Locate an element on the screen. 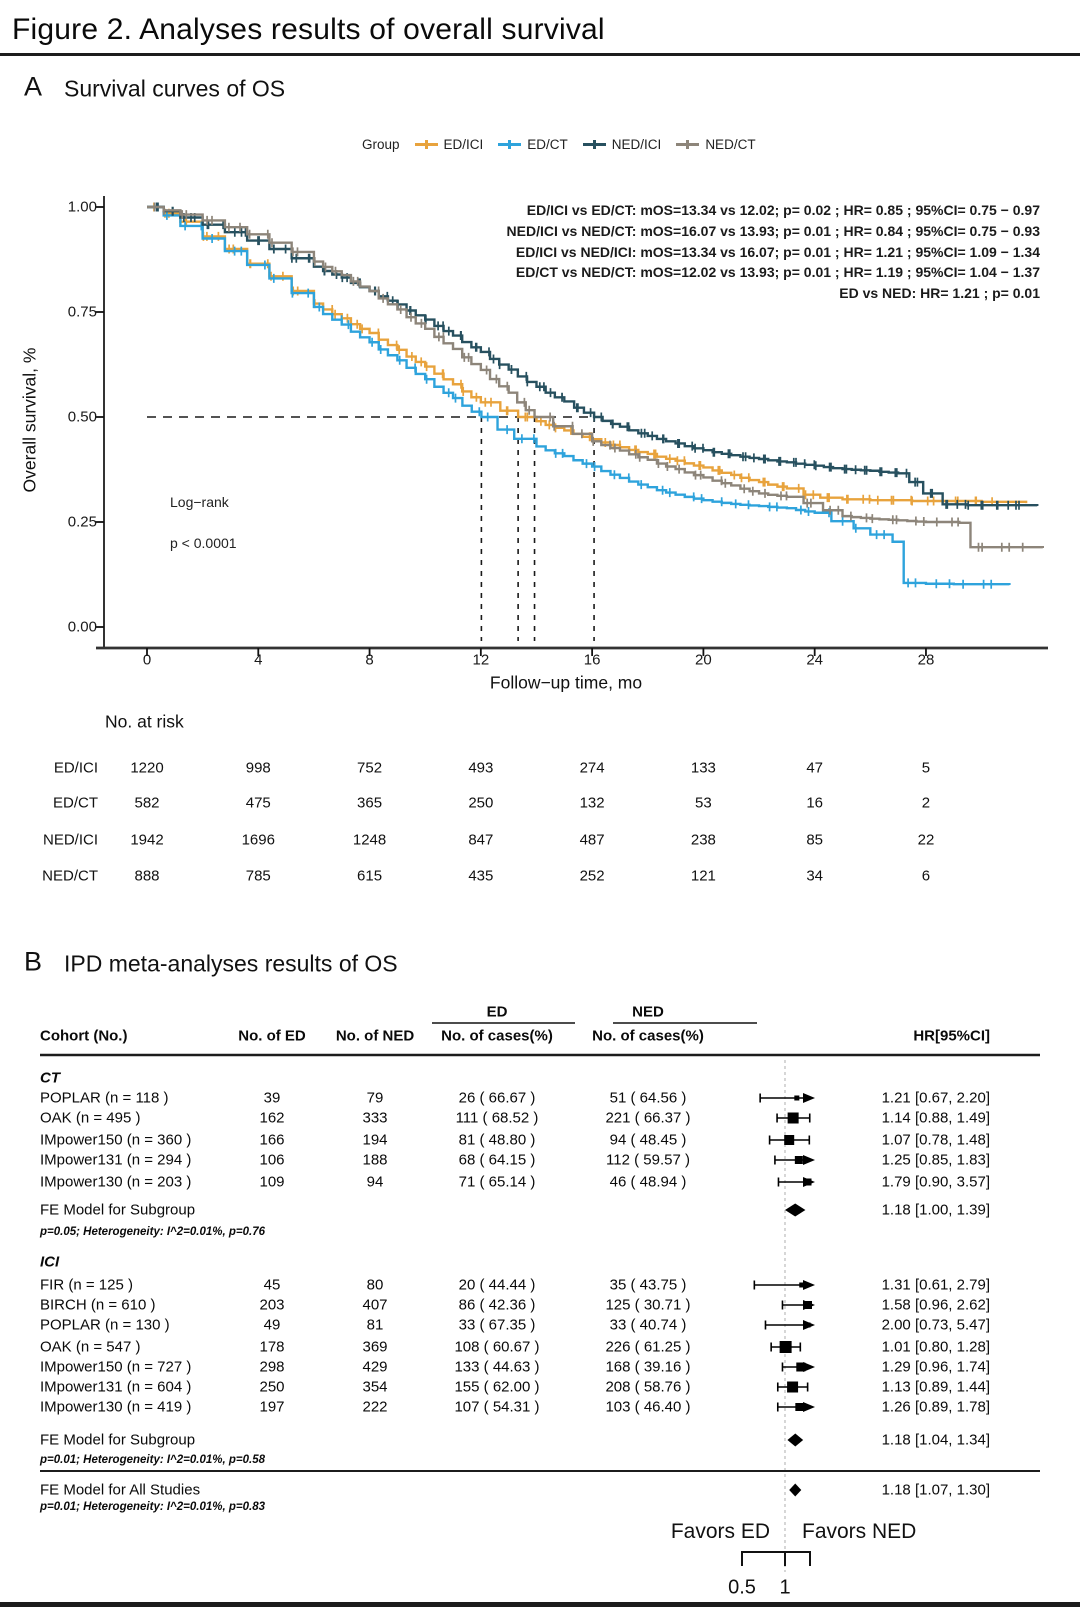 This screenshot has height=1621, width=1080. cohort-name: IMpower130 (n = 419 ) is located at coordinates (116, 1407).